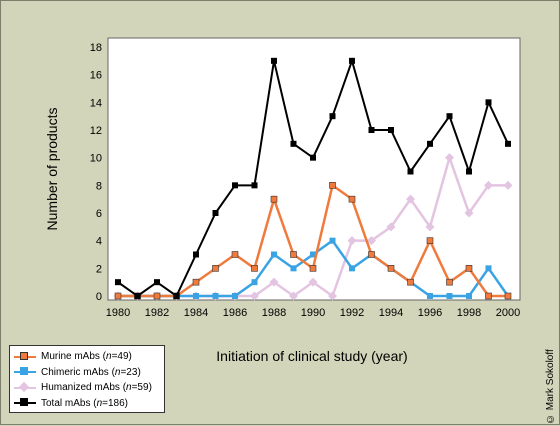 The width and height of the screenshot is (560, 426). What do you see at coordinates (96, 388) in the screenshot?
I see `legend-label-humanized: Humanized mAbs (n=59)` at bounding box center [96, 388].